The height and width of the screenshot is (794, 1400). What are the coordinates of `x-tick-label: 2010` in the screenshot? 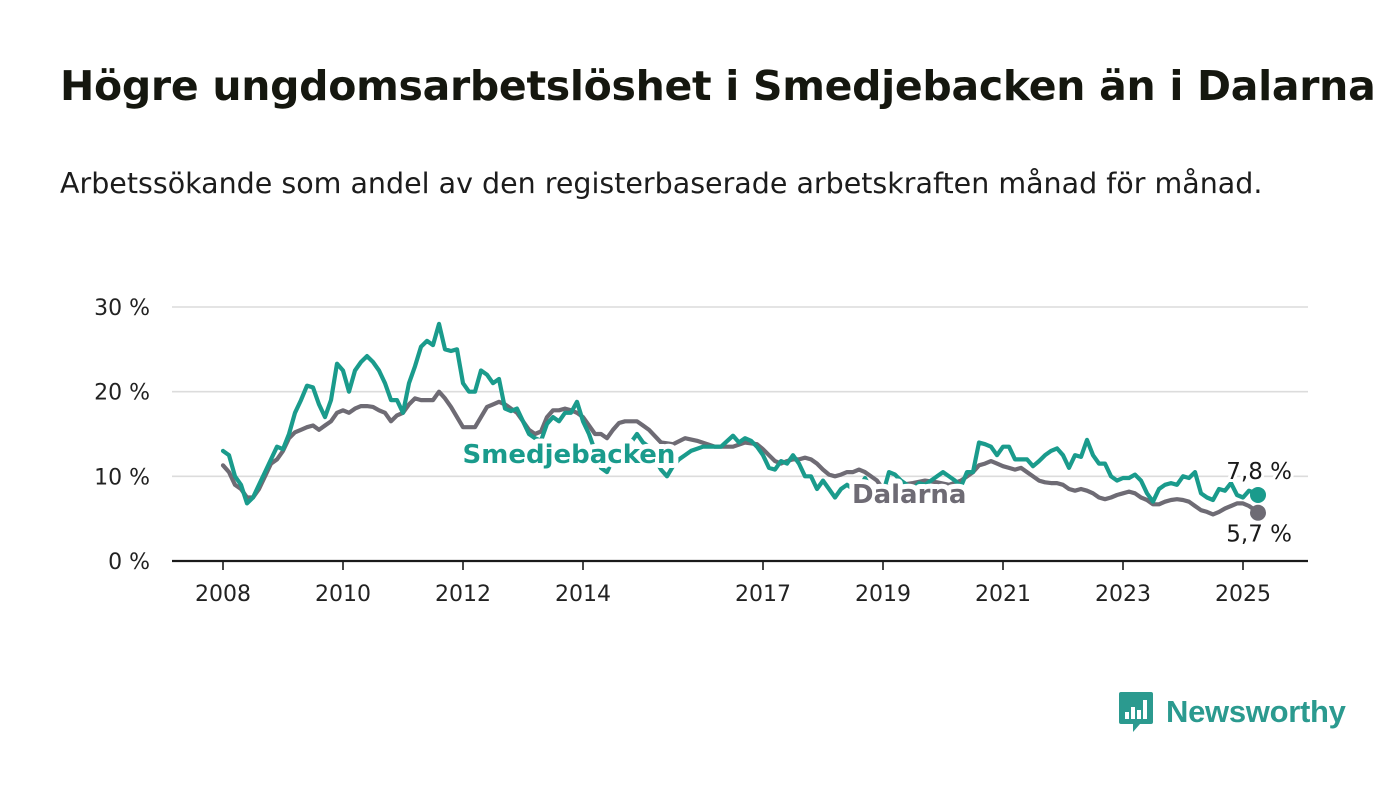 It's located at (343, 594).